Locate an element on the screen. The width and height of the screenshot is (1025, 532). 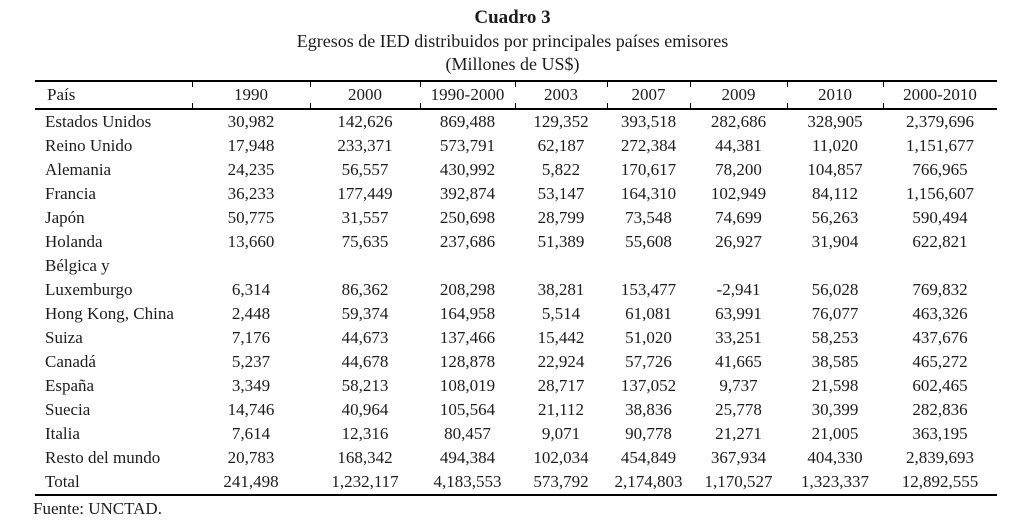
value-cell: 22,924 is located at coordinates (561, 361).